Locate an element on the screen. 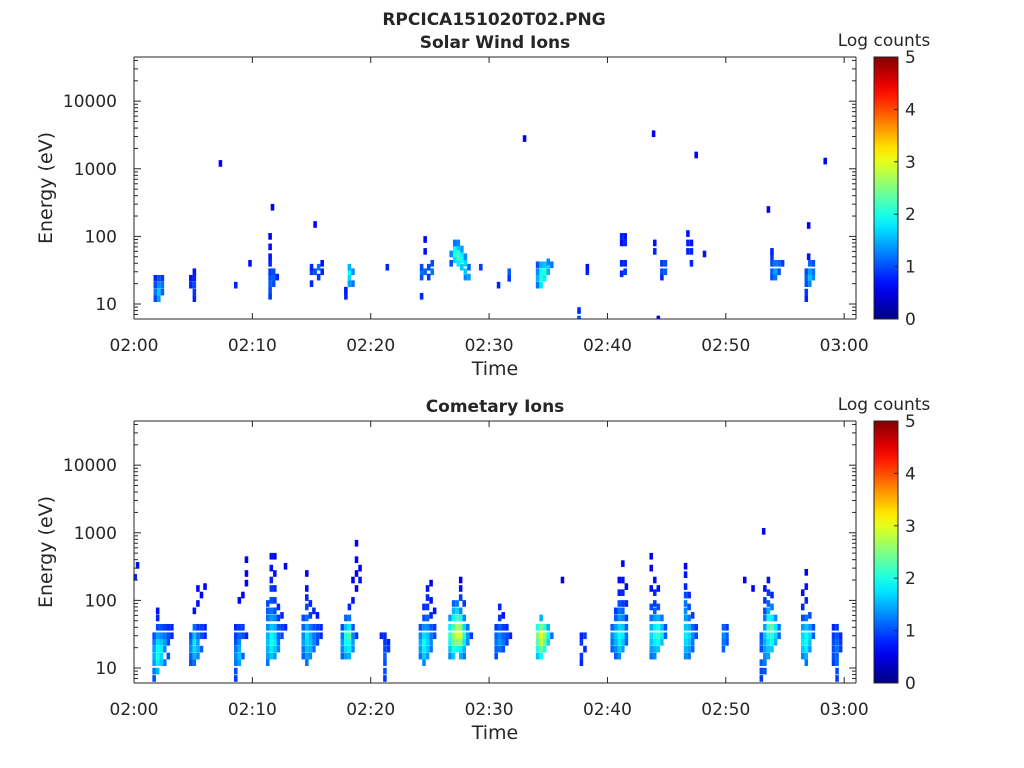  colorbar-tick-label: 2 is located at coordinates (910, 215).